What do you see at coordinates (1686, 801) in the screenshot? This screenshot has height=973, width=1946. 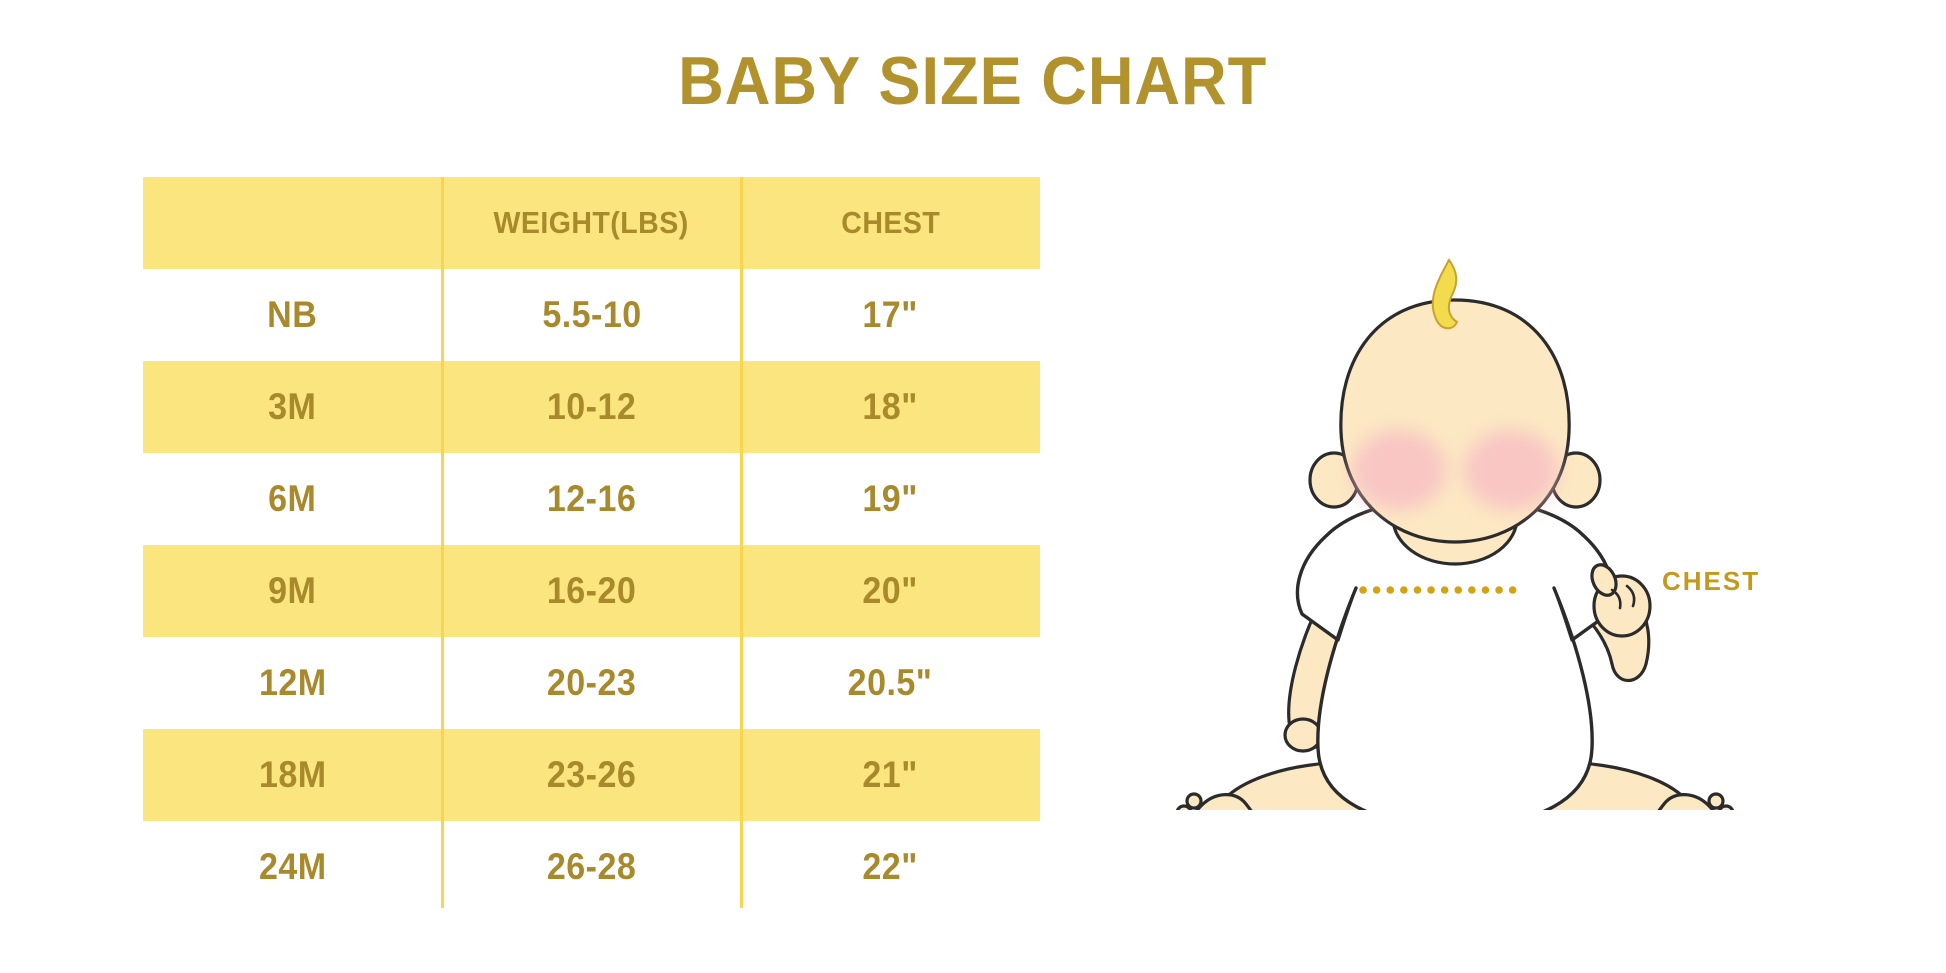 I see `right-foot` at bounding box center [1686, 801].